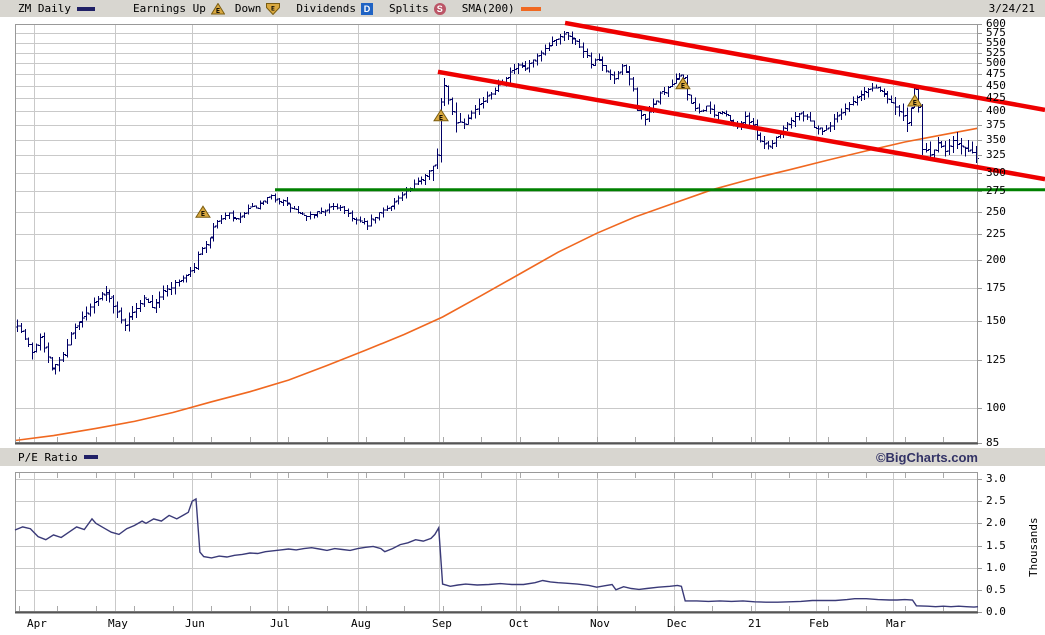 This screenshot has width=1045, height=635. I want to click on pe-axis-label: 0.5, so click(996, 589).